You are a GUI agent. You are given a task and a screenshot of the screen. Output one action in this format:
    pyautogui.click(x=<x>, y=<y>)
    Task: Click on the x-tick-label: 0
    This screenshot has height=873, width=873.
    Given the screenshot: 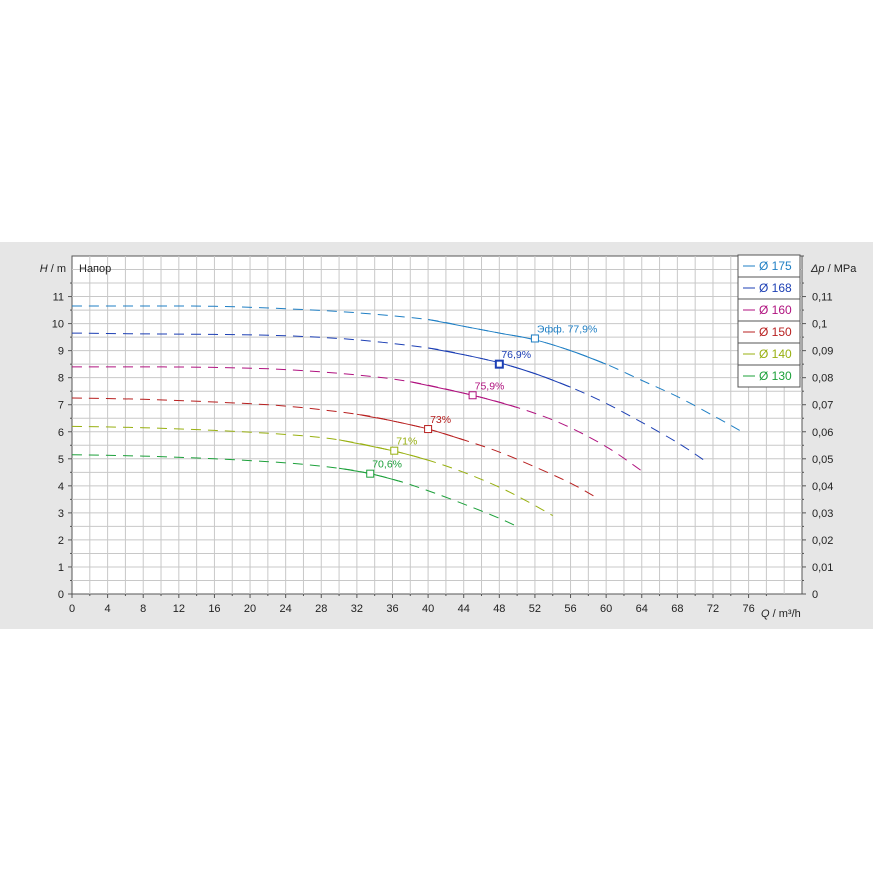 What is the action you would take?
    pyautogui.click(x=72, y=609)
    